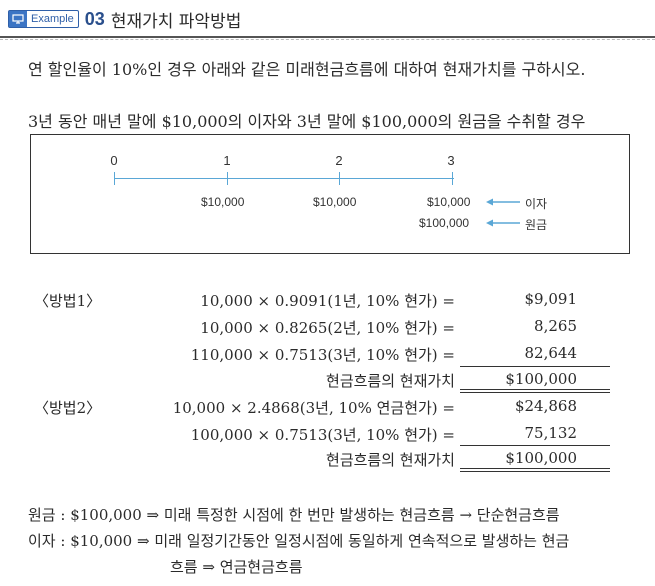 Image resolution: width=655 pixels, height=586 pixels. What do you see at coordinates (313, 408) in the screenshot?
I see `method2-row-1-expr: 10,000 × 2.4868(3년, 10% 연금현가) =` at bounding box center [313, 408].